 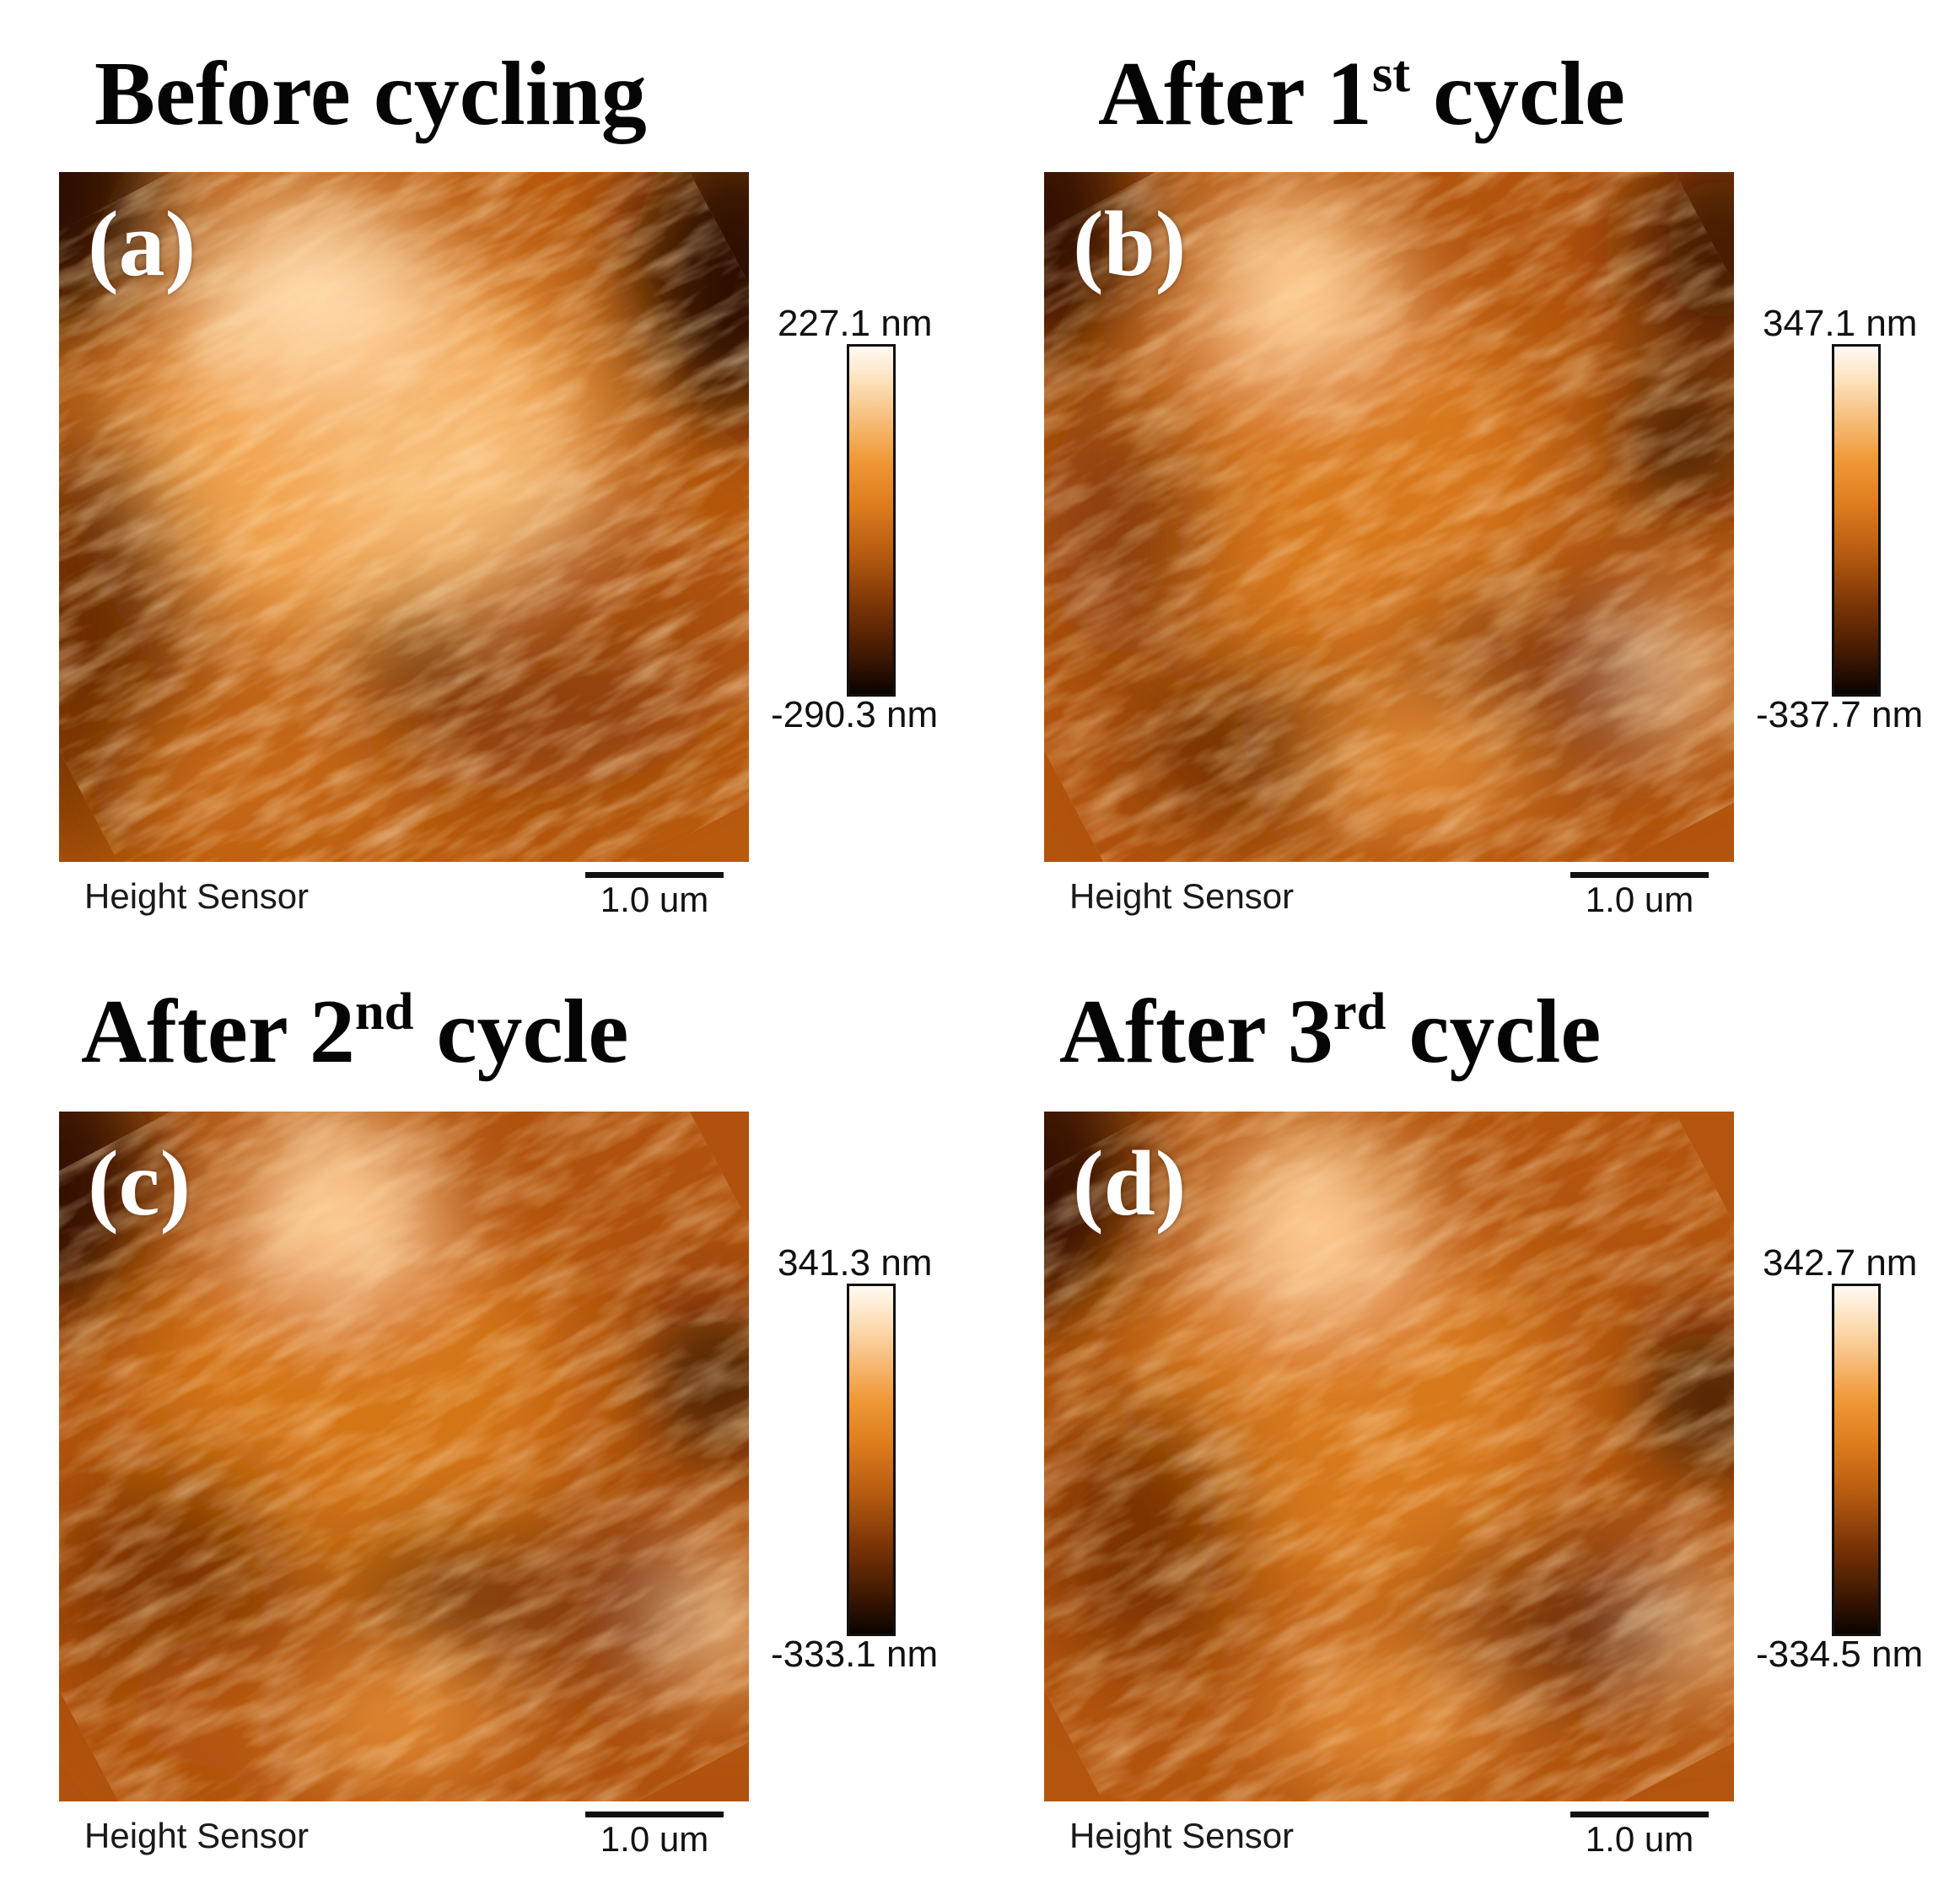 I want to click on panel-a-title: Before cycling, so click(x=371, y=94).